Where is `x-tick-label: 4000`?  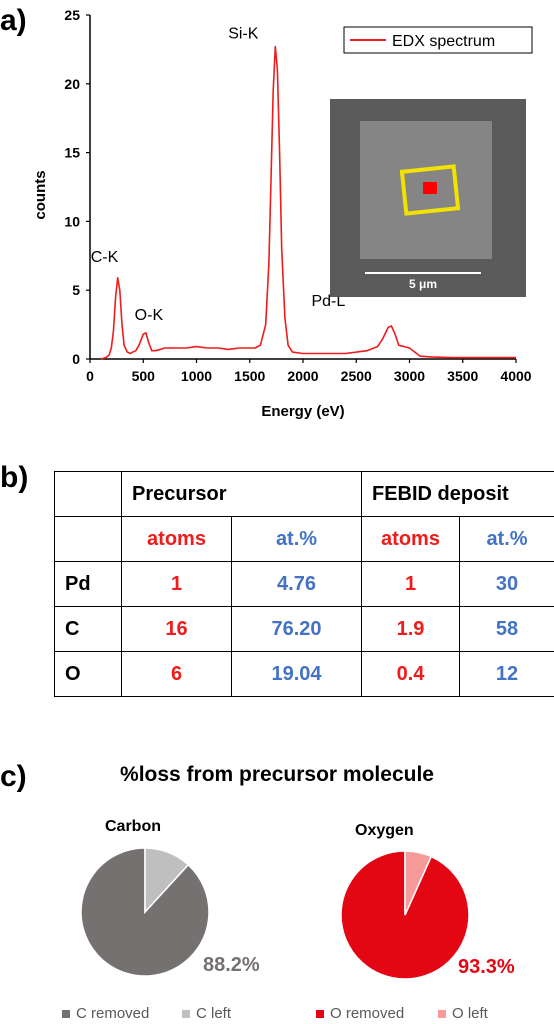
x-tick-label: 4000 is located at coordinates (515, 376).